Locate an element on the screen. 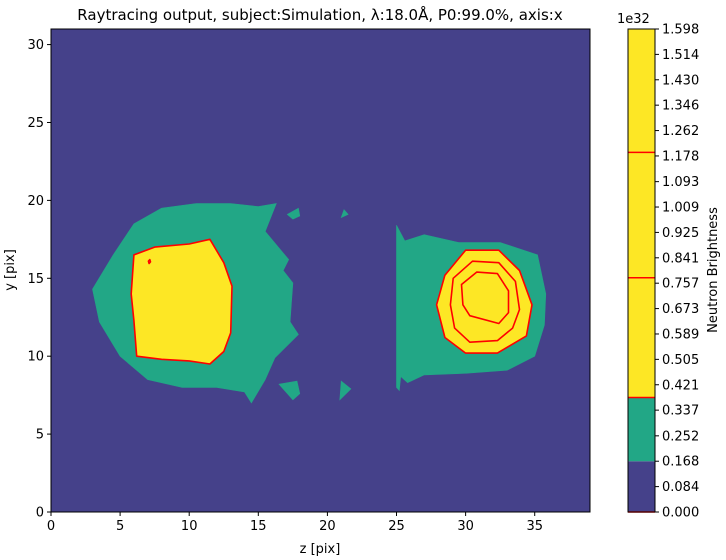  colorbar-tick-label: 0.337 is located at coordinates (680, 411).